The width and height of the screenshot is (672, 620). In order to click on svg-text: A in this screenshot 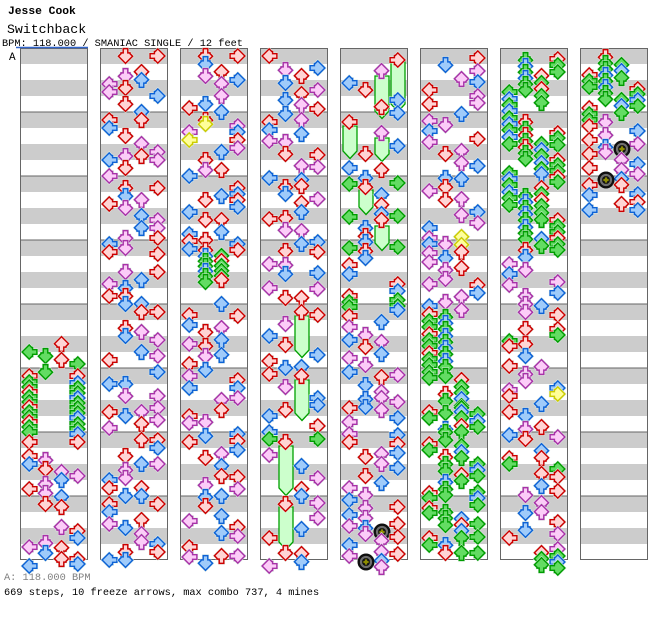, I will do `click(12, 58)`.